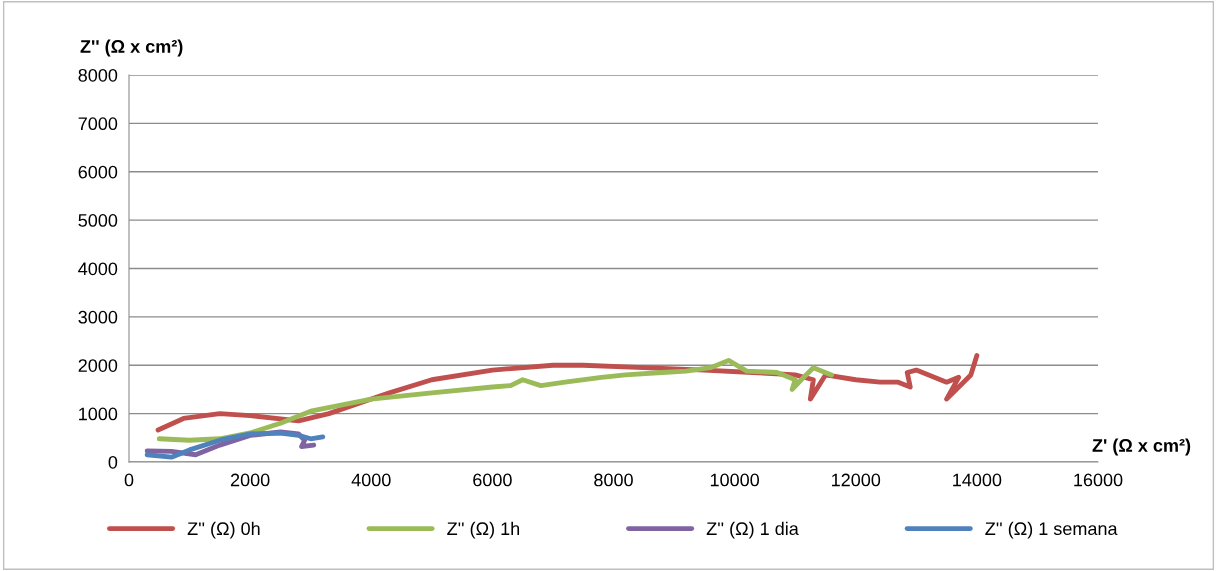  Describe the element at coordinates (98, 414) in the screenshot. I see `y-tick-label: 1000` at that location.